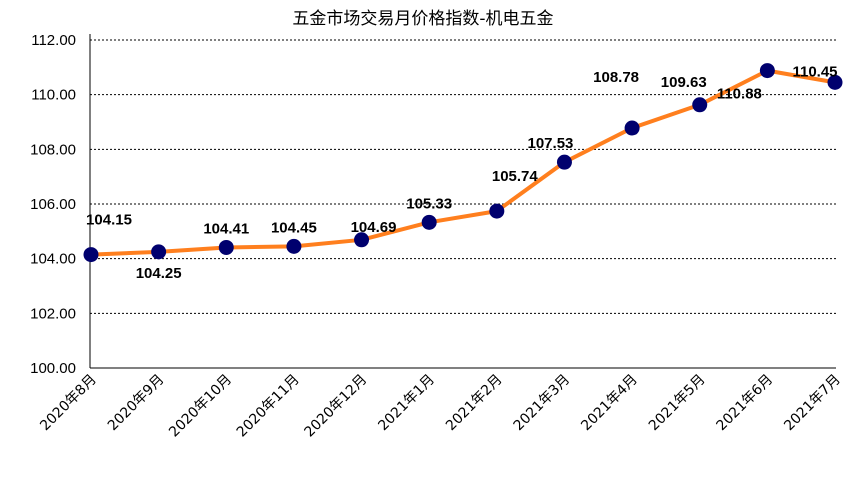 The height and width of the screenshot is (490, 850). I want to click on x-tick-label: 2020年8月, so click(68, 403).